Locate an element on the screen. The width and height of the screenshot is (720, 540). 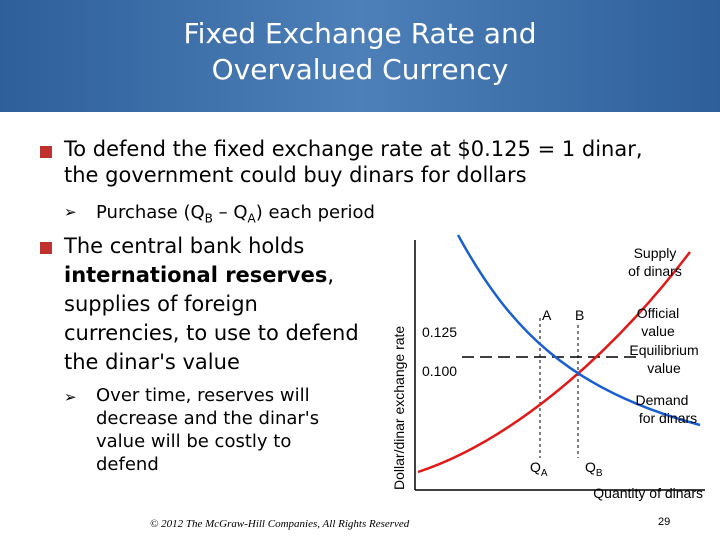
point-label: A is located at coordinates (547, 315).